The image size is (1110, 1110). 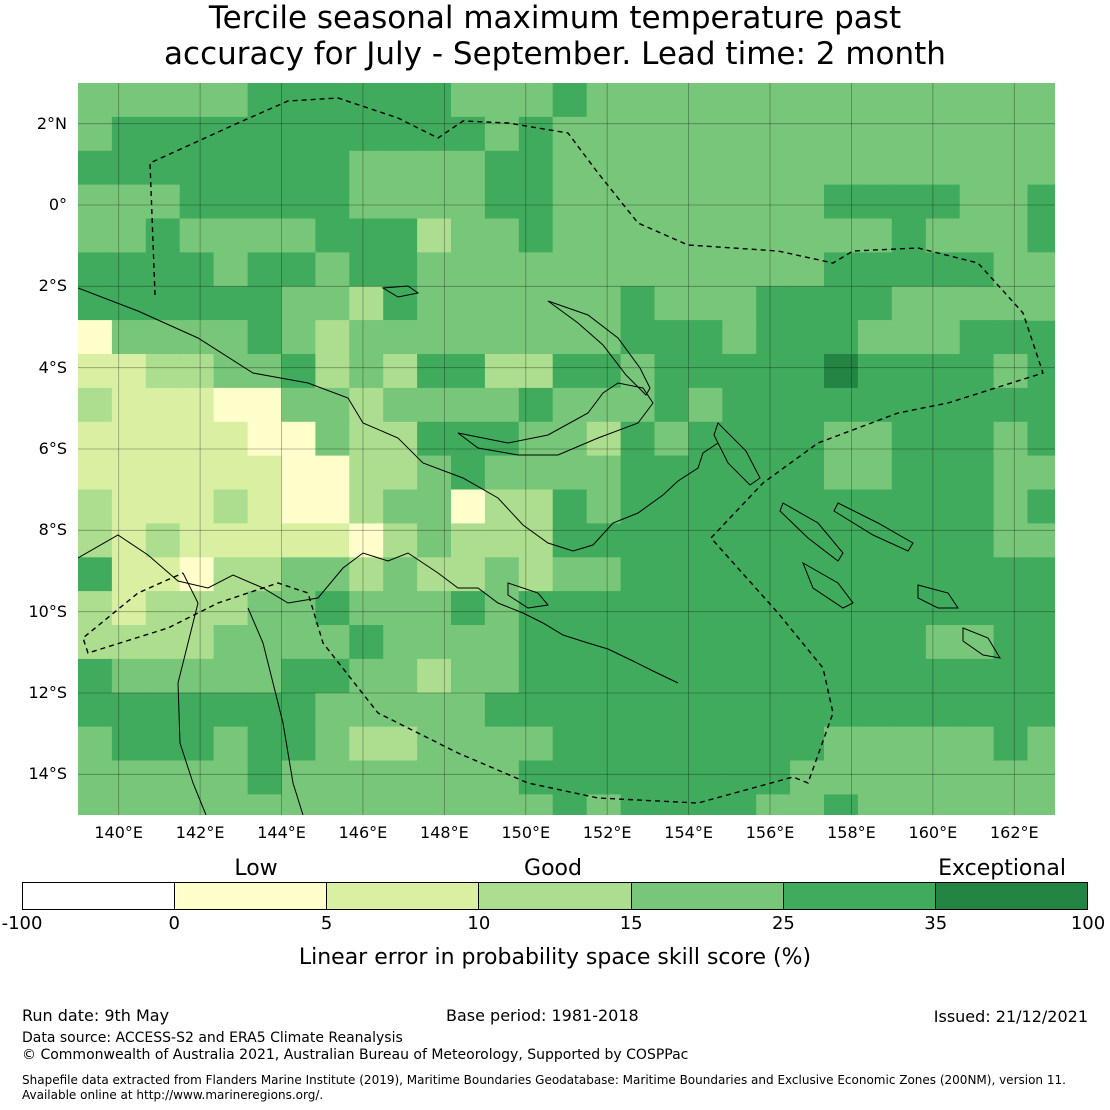 I want to click on longitude-label: 146°E, so click(x=363, y=832).